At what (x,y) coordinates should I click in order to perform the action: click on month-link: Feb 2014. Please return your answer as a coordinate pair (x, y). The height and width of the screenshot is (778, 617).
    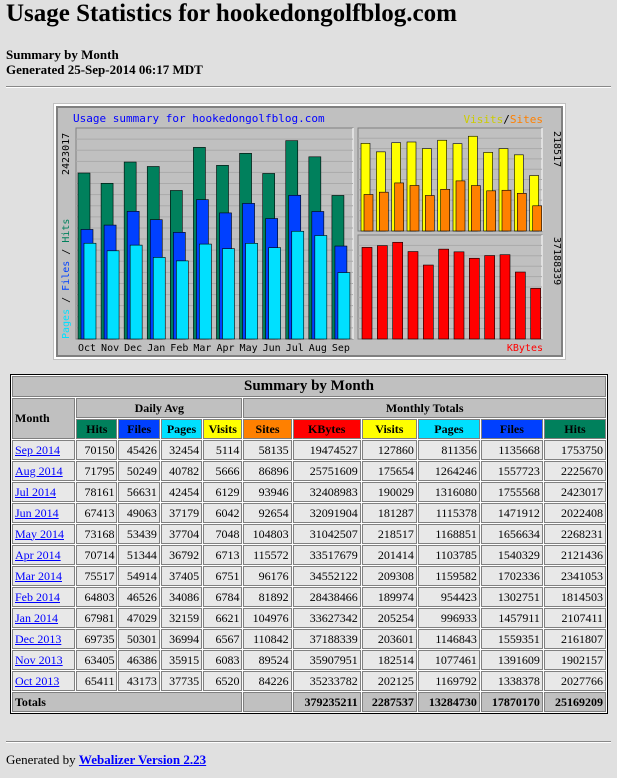
    Looking at the image, I should click on (37, 596).